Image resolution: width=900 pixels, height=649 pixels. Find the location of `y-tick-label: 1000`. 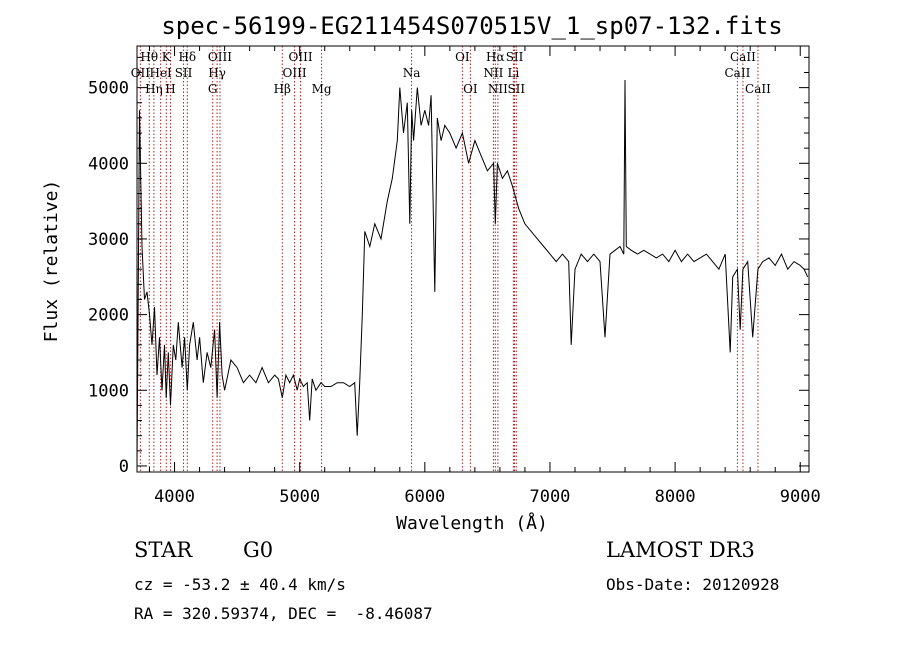

y-tick-label: 1000 is located at coordinates (108, 391).